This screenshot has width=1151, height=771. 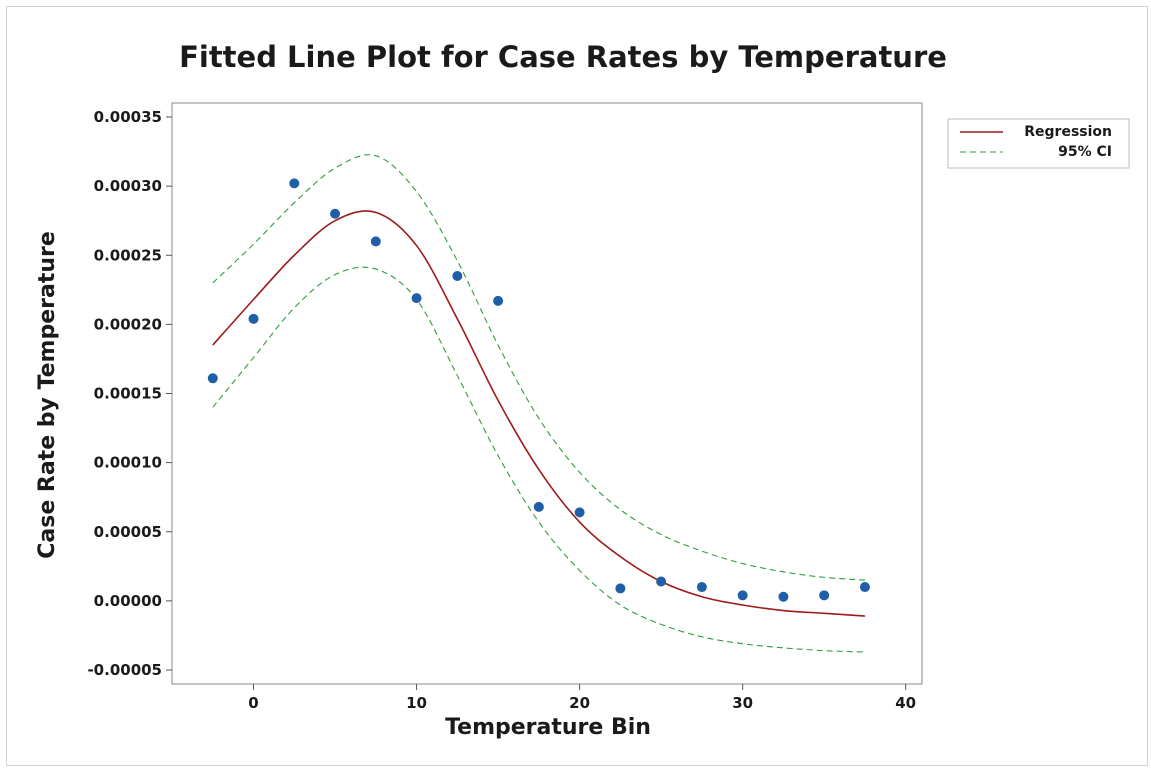 I want to click on y-tick-label: 0.00025, so click(x=128, y=255).